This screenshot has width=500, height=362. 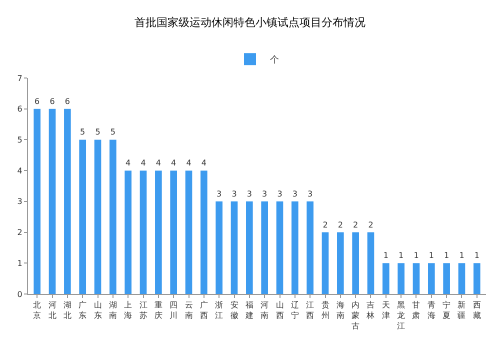 What do you see at coordinates (219, 310) in the screenshot?
I see `x-tick-label: 浙江` at bounding box center [219, 310].